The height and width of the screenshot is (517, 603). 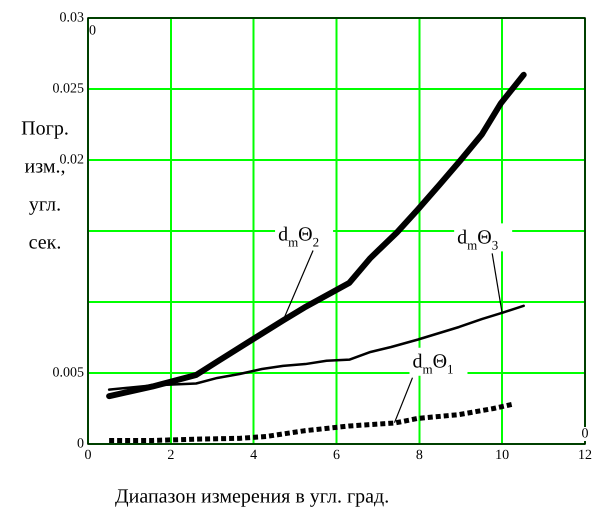 What do you see at coordinates (252, 496) in the screenshot?
I see `x-axis-title: Диапазон измерения в угл. град.` at bounding box center [252, 496].